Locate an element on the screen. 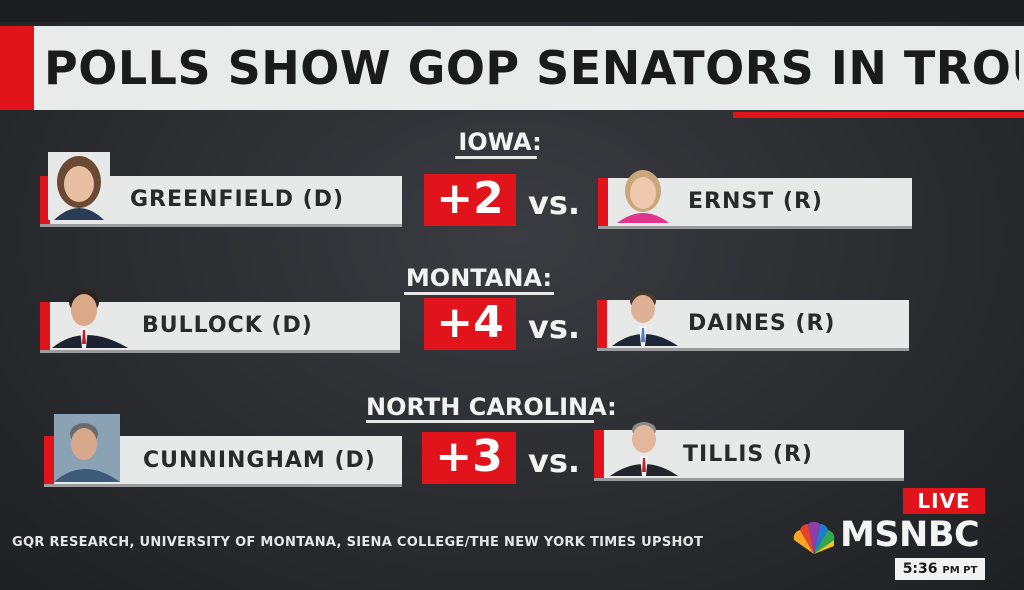  time-badge: 5:36 PM PT is located at coordinates (940, 569).